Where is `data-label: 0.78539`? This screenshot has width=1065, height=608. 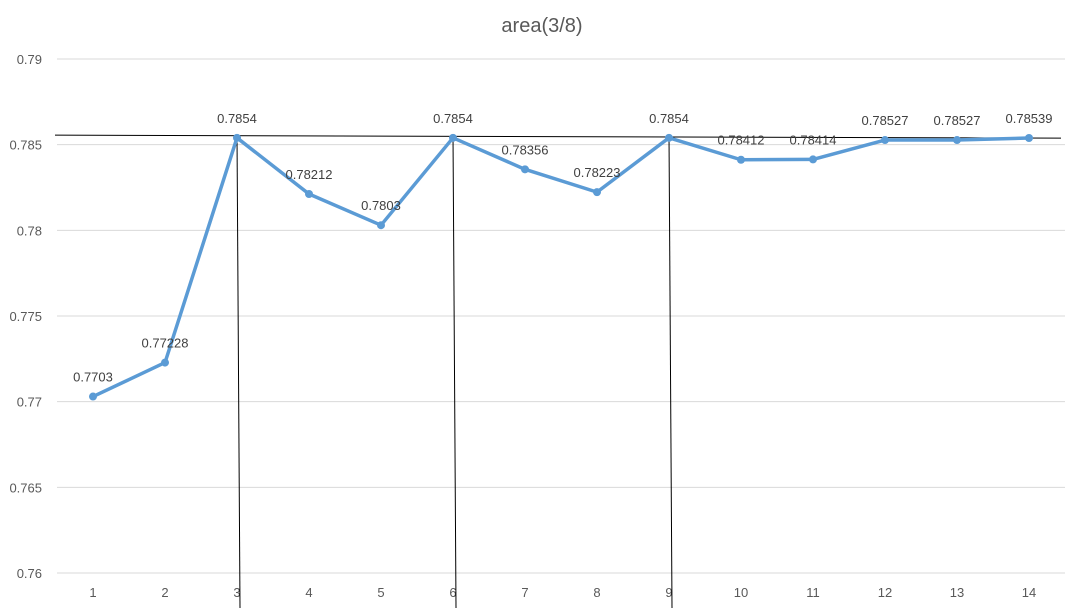 data-label: 0.78539 is located at coordinates (1029, 118).